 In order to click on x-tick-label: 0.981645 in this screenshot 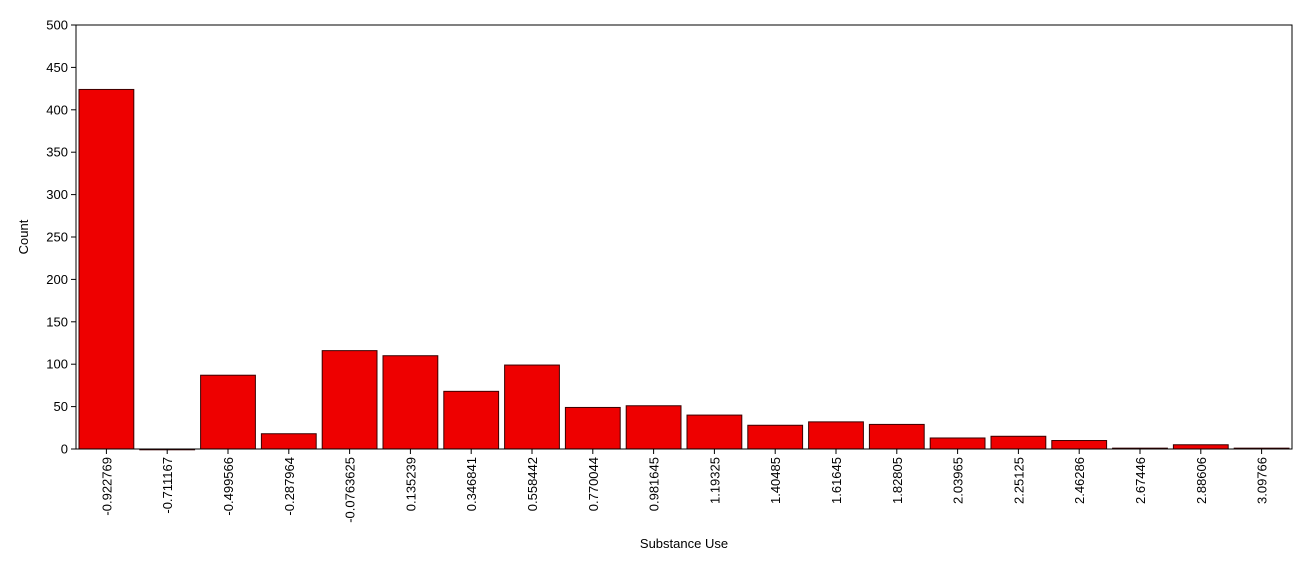, I will do `click(654, 484)`.